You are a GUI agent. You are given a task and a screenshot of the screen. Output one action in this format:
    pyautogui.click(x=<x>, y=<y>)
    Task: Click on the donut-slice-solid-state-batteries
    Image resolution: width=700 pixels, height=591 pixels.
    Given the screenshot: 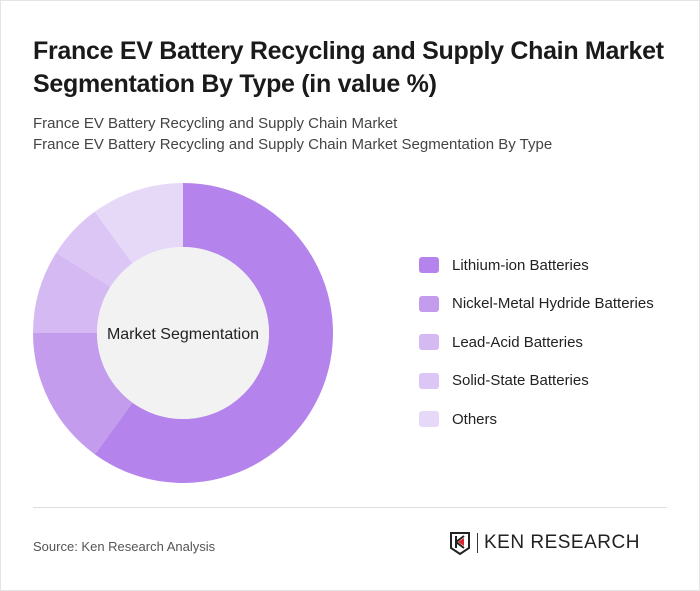 What is the action you would take?
    pyautogui.click(x=94, y=249)
    